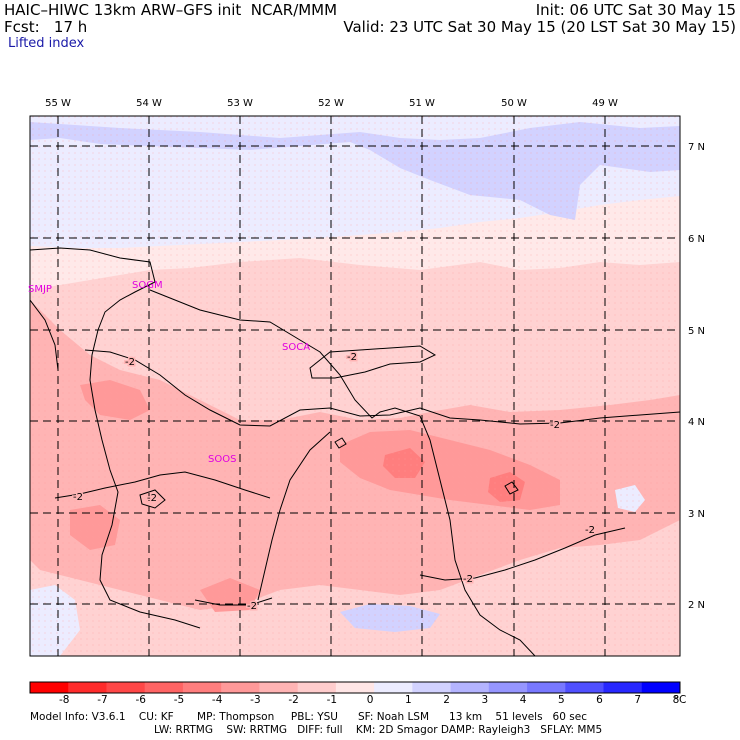 This screenshot has height=740, width=740. Describe the element at coordinates (162, 485) in the screenshot. I see `contour-minus2-c` at that location.